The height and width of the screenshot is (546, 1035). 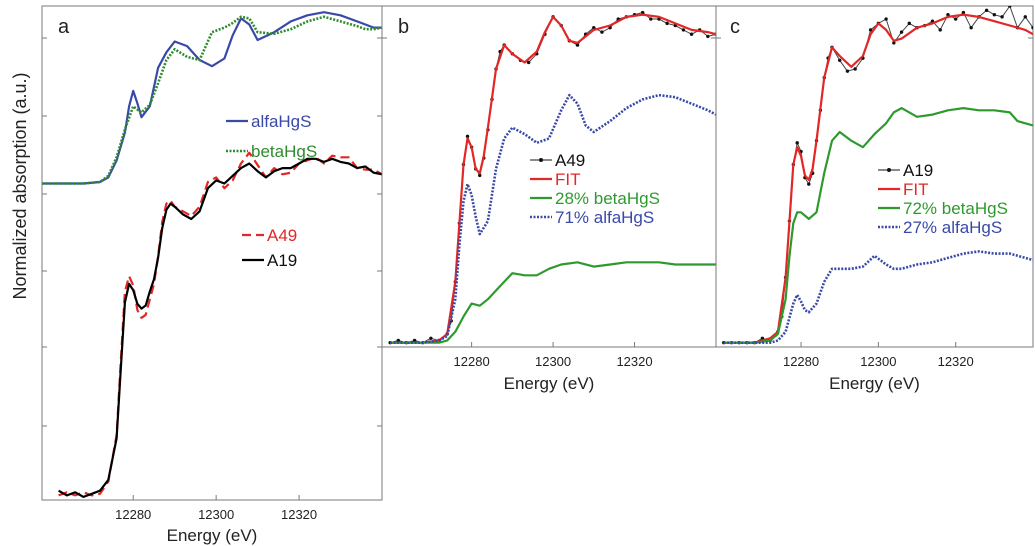 What do you see at coordinates (553, 302) in the screenshot?
I see `series-line-28-betahgs` at bounding box center [553, 302].